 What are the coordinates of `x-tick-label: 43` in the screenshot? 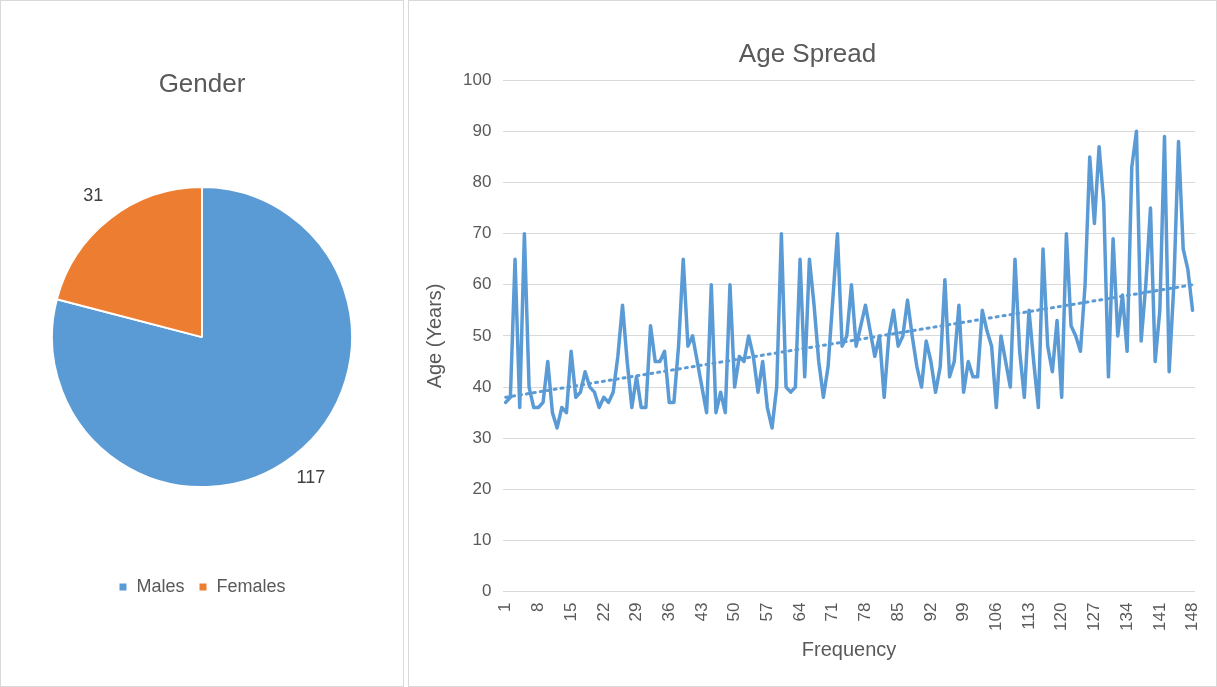 It's located at (701, 612).